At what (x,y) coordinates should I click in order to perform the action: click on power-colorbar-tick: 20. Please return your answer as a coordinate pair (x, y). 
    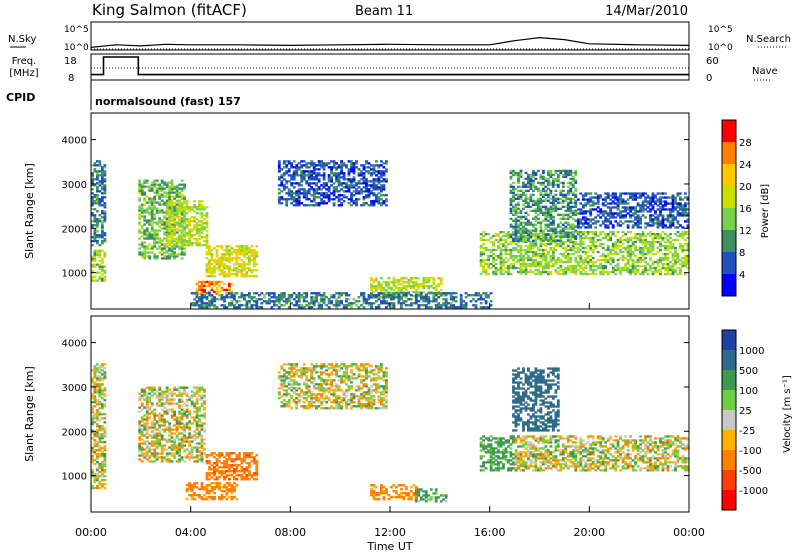
    Looking at the image, I should click on (745, 187).